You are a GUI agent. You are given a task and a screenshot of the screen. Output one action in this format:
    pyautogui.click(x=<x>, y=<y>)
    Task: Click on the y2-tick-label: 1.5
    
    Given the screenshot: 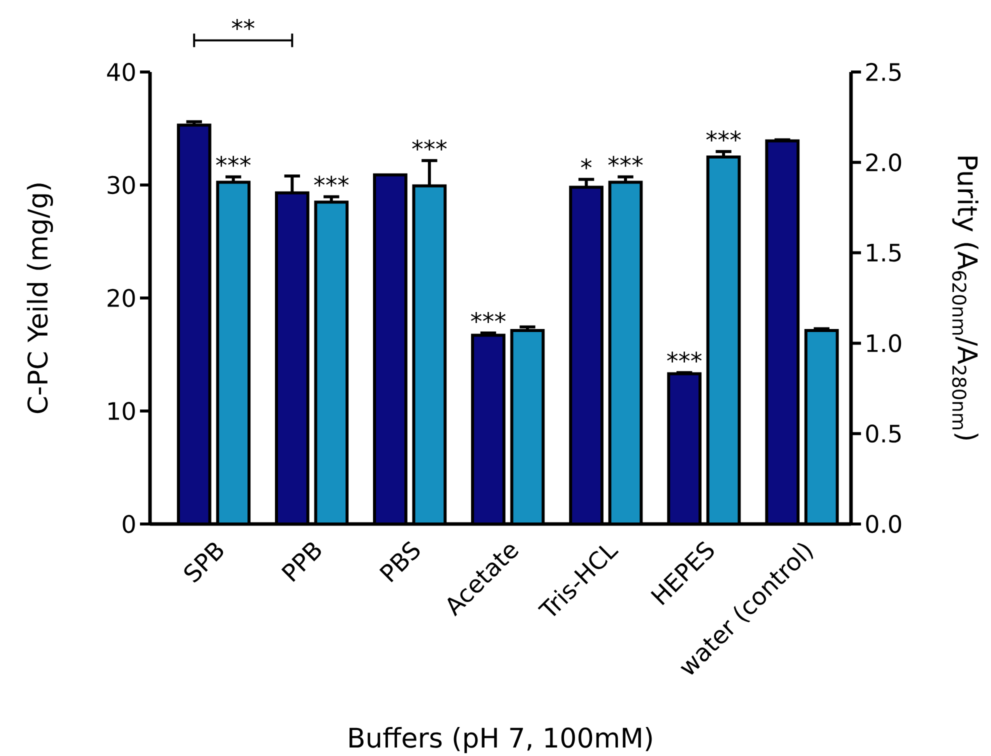 What is the action you would take?
    pyautogui.click(x=884, y=253)
    